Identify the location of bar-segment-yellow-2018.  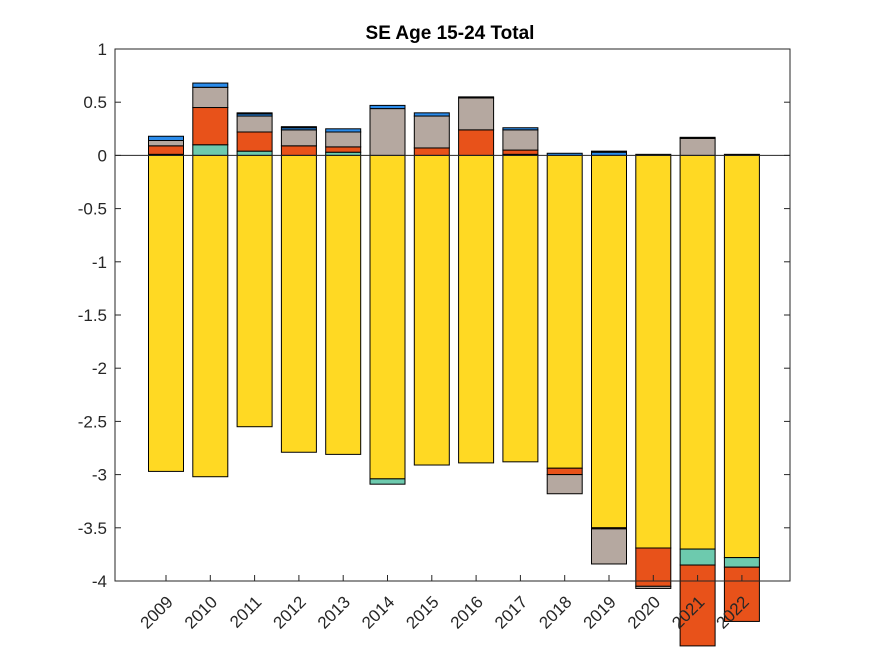
(564, 311).